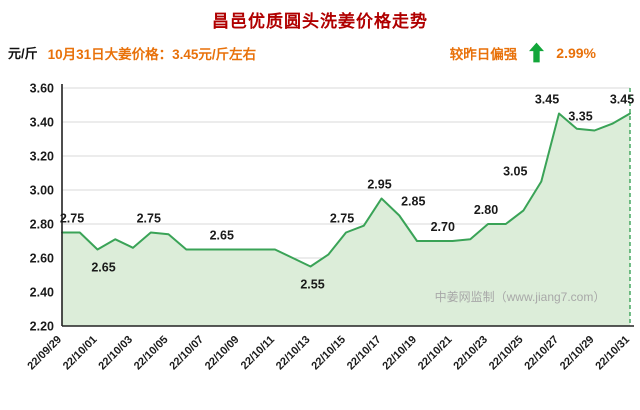 Image resolution: width=640 pixels, height=410 pixels. What do you see at coordinates (506, 353) in the screenshot?
I see `x-tick-label: 22/10/25` at bounding box center [506, 353].